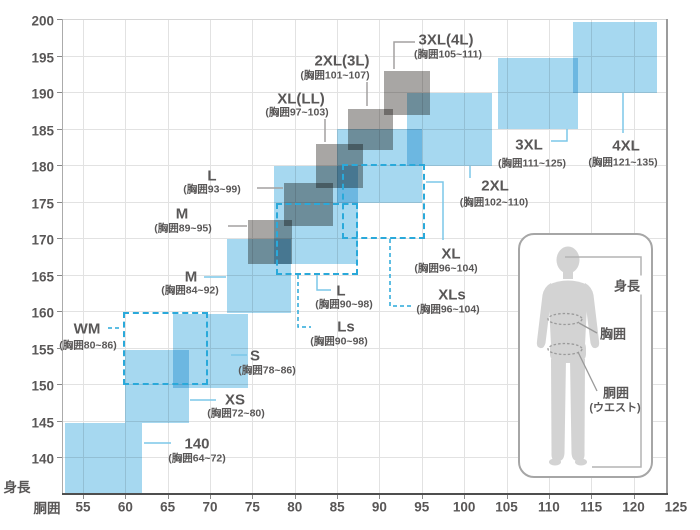  I want to click on size-label-l-dash: L, so click(341, 291).